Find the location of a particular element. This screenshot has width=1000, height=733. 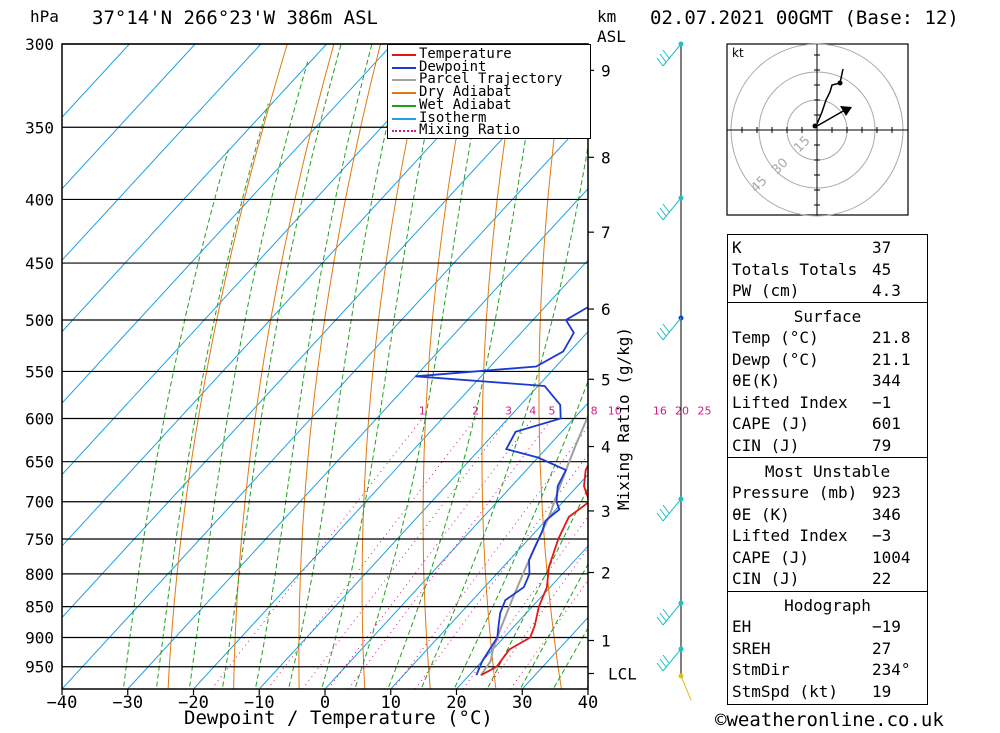

pressure-tick-label: 700 is located at coordinates (39, 502).